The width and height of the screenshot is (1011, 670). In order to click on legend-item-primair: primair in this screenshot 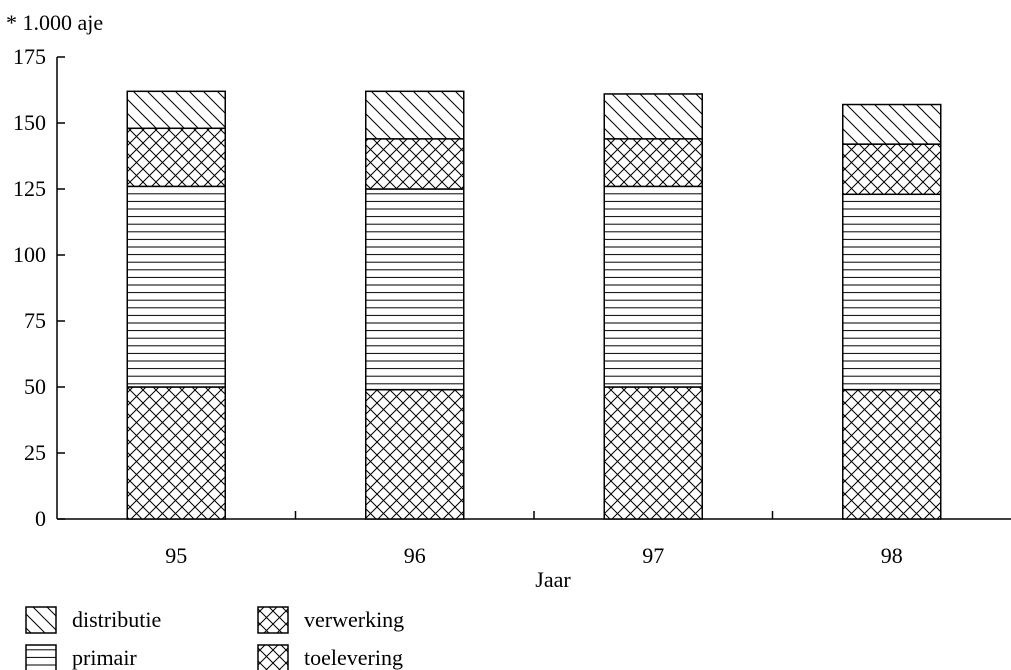, I will do `click(81, 657)`.